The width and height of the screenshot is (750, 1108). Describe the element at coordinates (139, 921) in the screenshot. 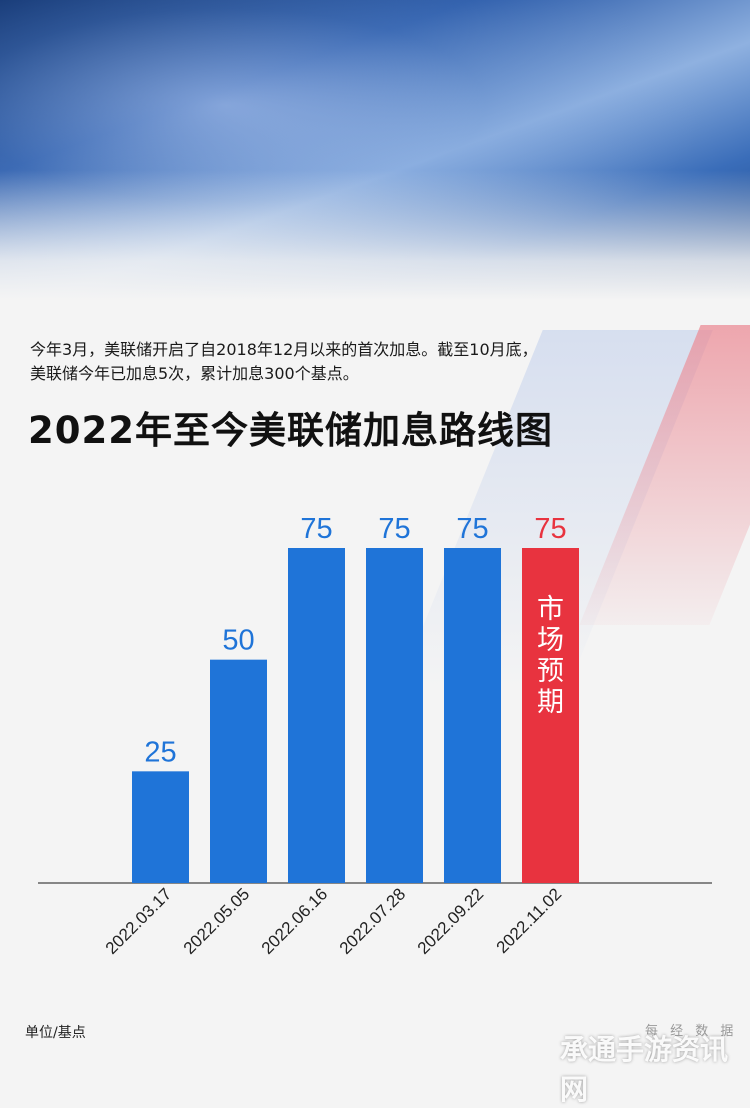

I see `tick-label-1: 2022.03.17` at that location.